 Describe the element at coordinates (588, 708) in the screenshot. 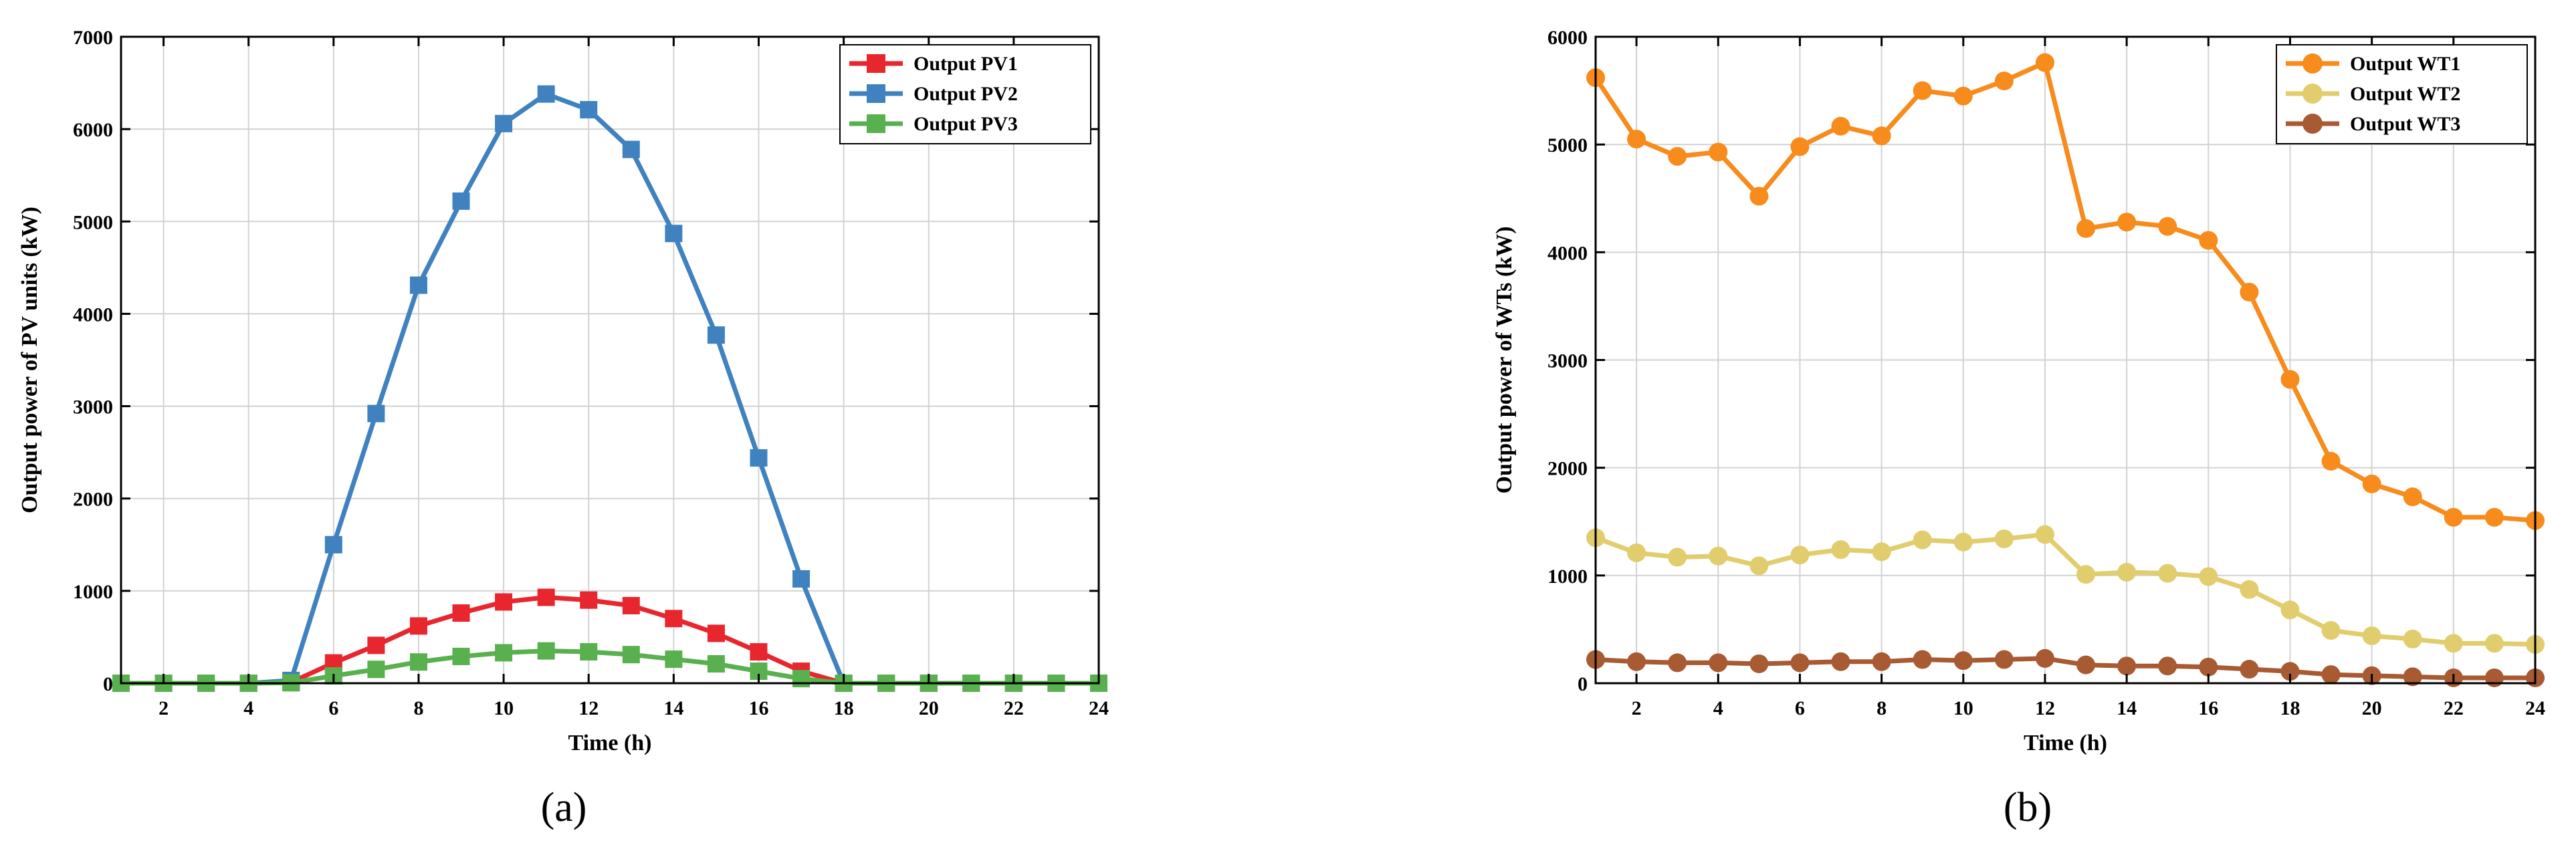

I see `x-tick-label: 12` at that location.